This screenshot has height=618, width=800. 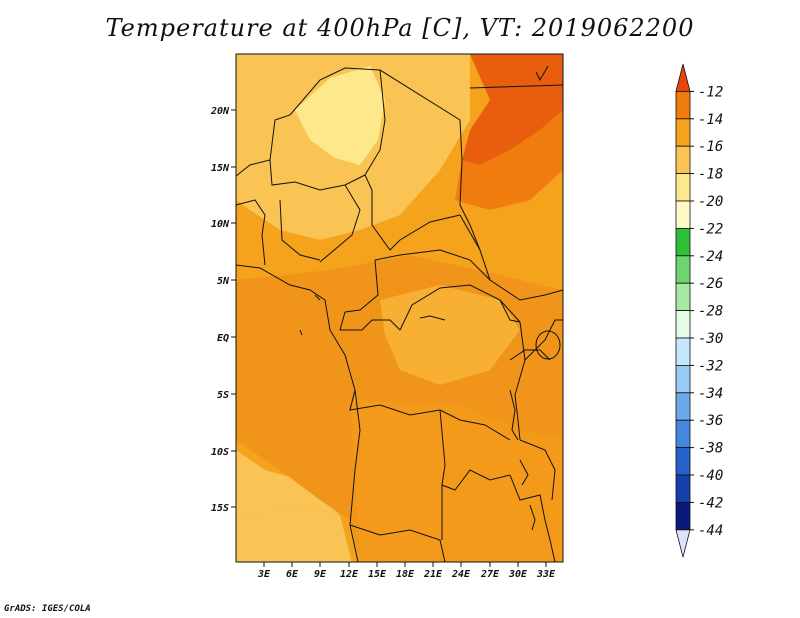 I want to click on colorbar-arrow-bottom, so click(x=683, y=543).